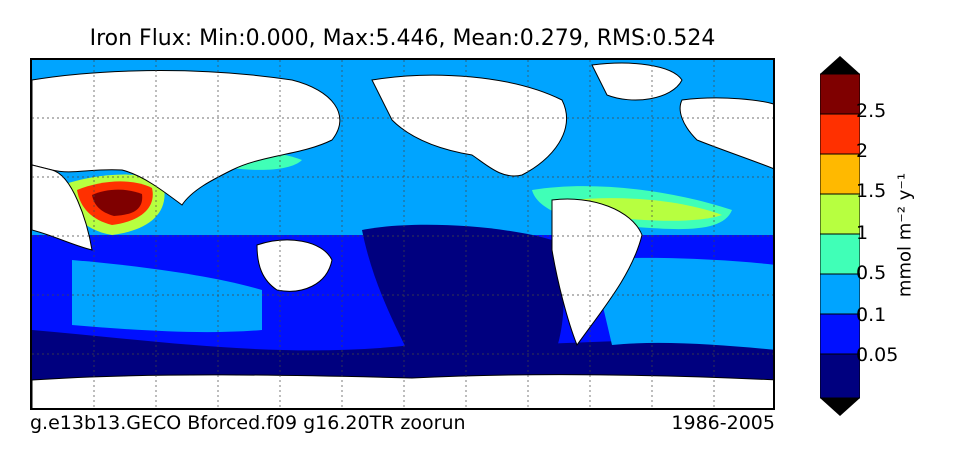 The width and height of the screenshot is (968, 464). Describe the element at coordinates (905, 235) in the screenshot. I see `colorbar-units-label: mmol m⁻² y⁻¹` at that location.